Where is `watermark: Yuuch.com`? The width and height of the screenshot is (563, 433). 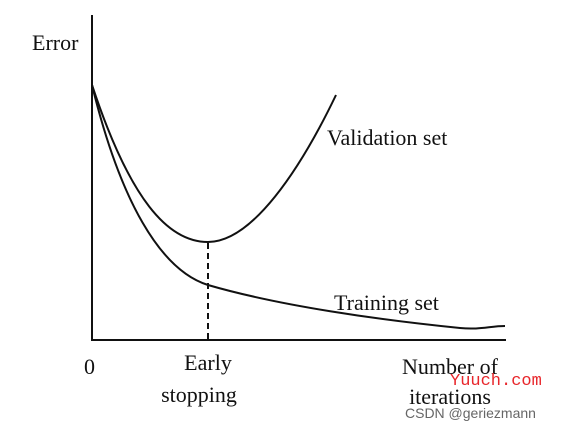
watermark: Yuuch.com is located at coordinates (496, 381).